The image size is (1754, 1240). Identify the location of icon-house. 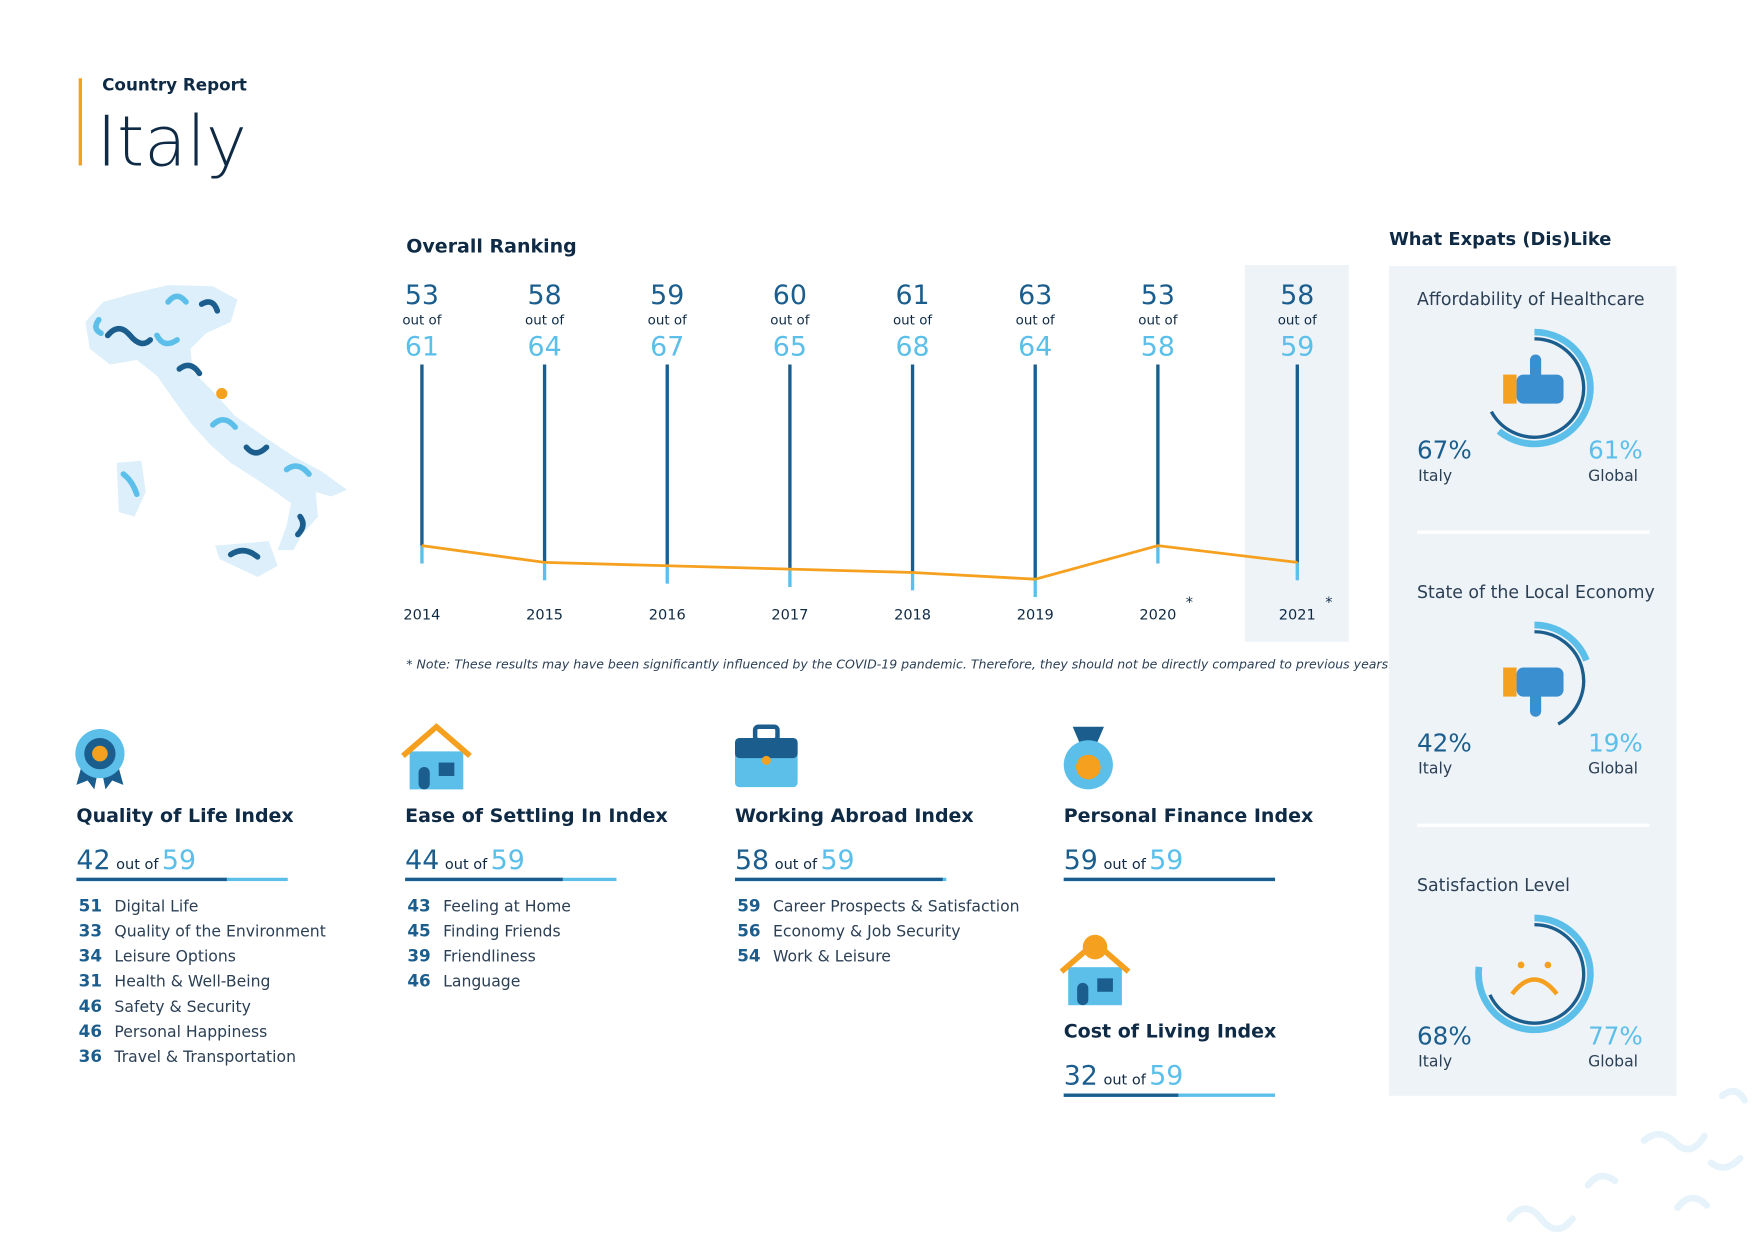
(1095, 986).